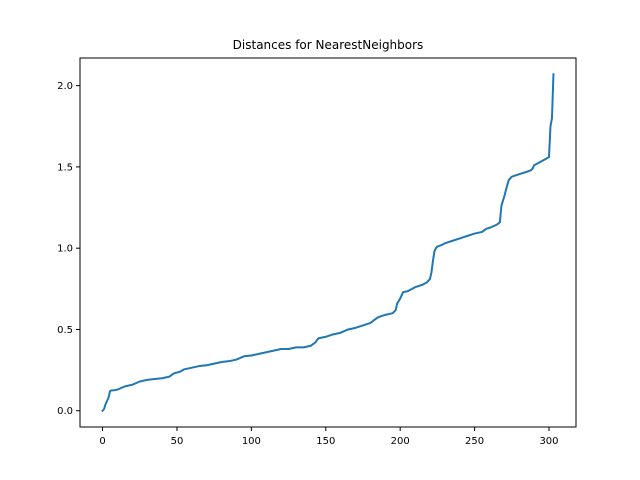 The height and width of the screenshot is (480, 640). Describe the element at coordinates (65, 411) in the screenshot. I see `y-tick-label: 0.0` at that location.